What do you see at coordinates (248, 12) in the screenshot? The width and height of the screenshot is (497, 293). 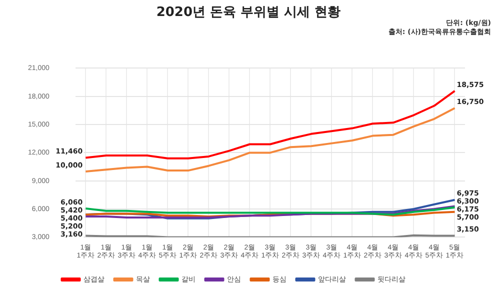 I see `chart-title: 2020년 돈육 부위별 시세 현황` at bounding box center [248, 12].